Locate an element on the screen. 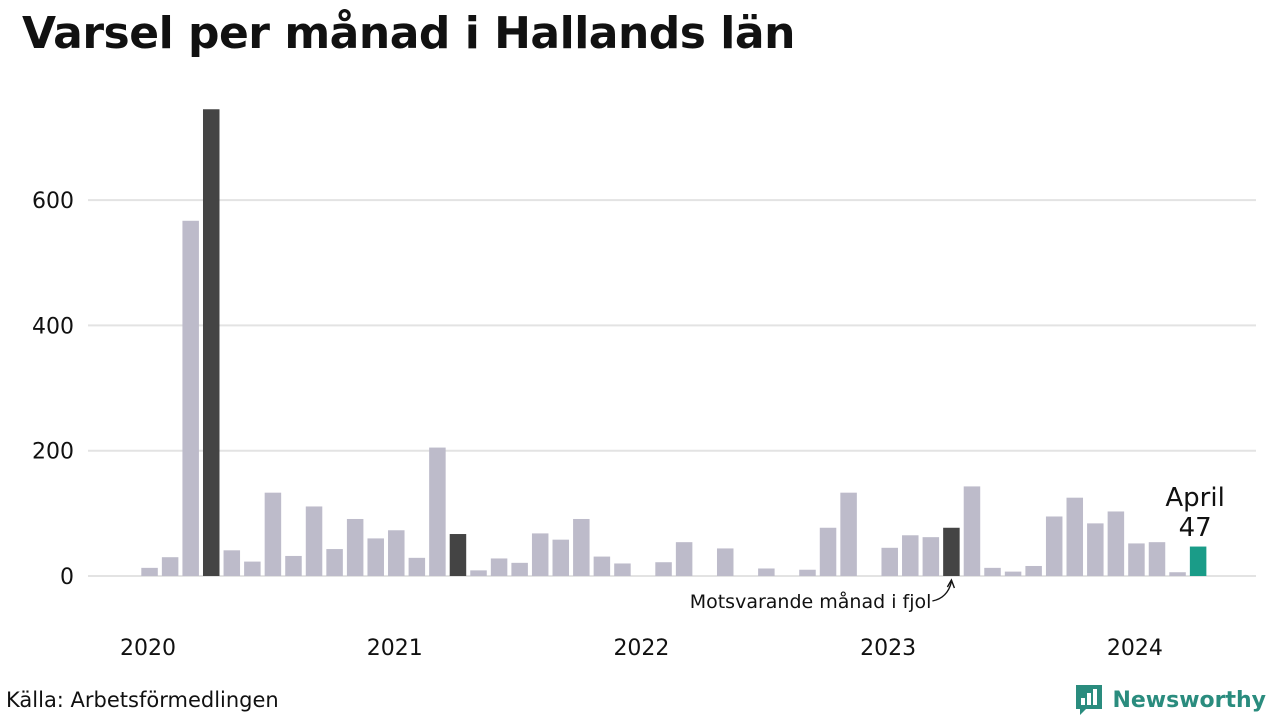 This screenshot has height=720, width=1280. y-axis-ticks: 0 200 400 600 is located at coordinates (53, 389).